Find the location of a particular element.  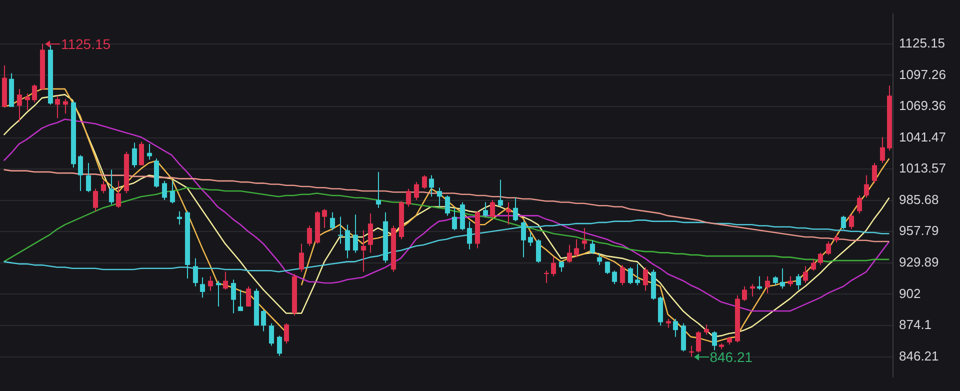

y-tick-label: 1069.36 is located at coordinates (922, 106).